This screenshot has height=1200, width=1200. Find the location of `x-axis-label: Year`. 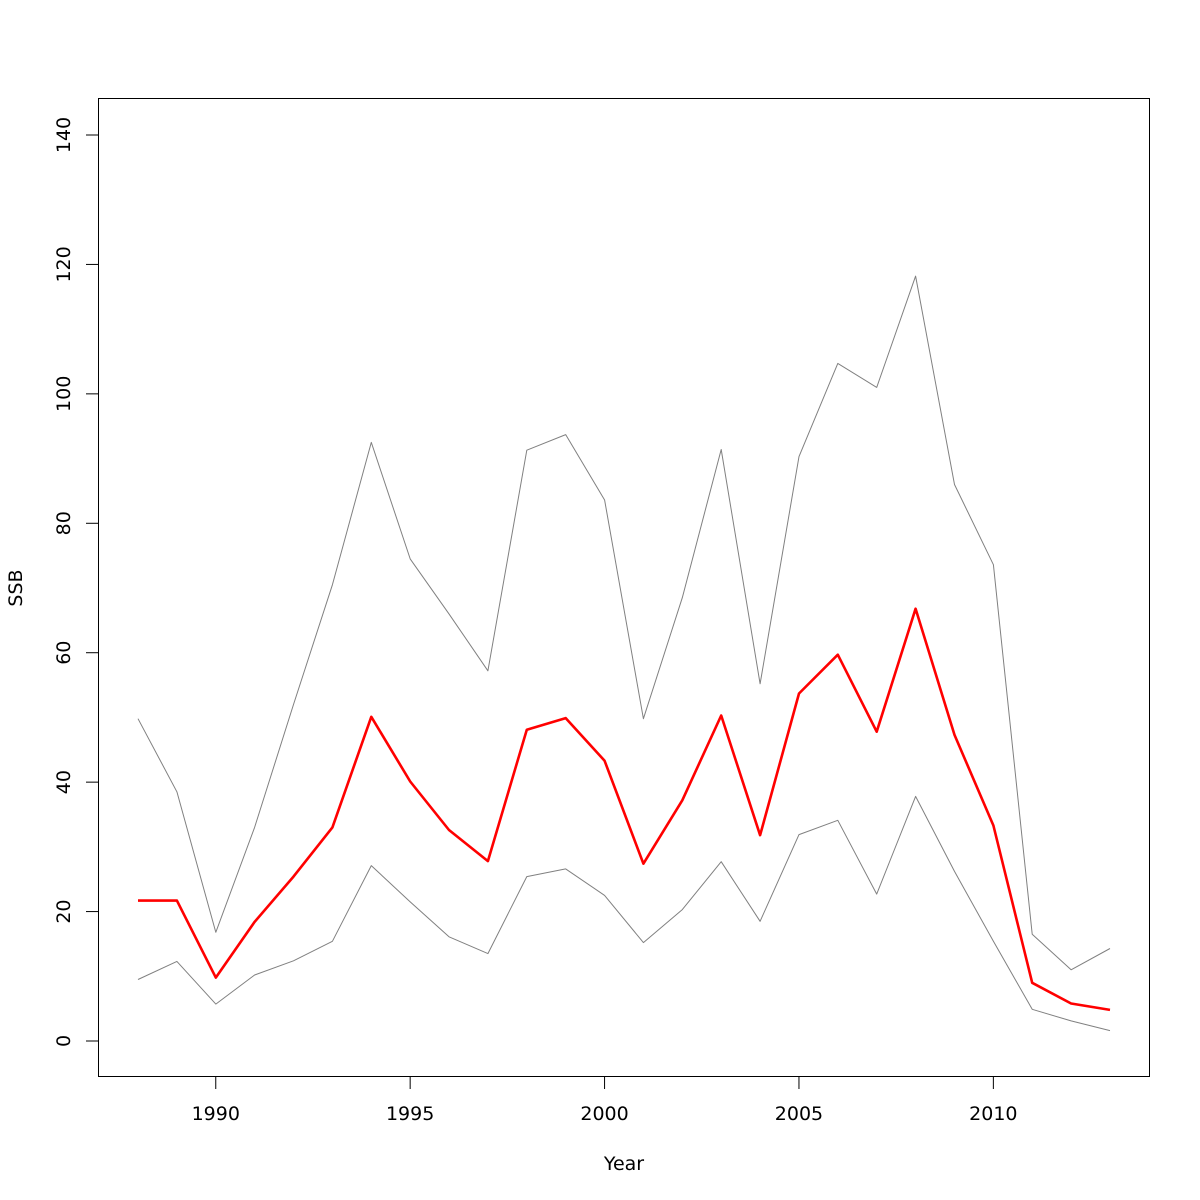

x-axis-label: Year is located at coordinates (623, 1164).